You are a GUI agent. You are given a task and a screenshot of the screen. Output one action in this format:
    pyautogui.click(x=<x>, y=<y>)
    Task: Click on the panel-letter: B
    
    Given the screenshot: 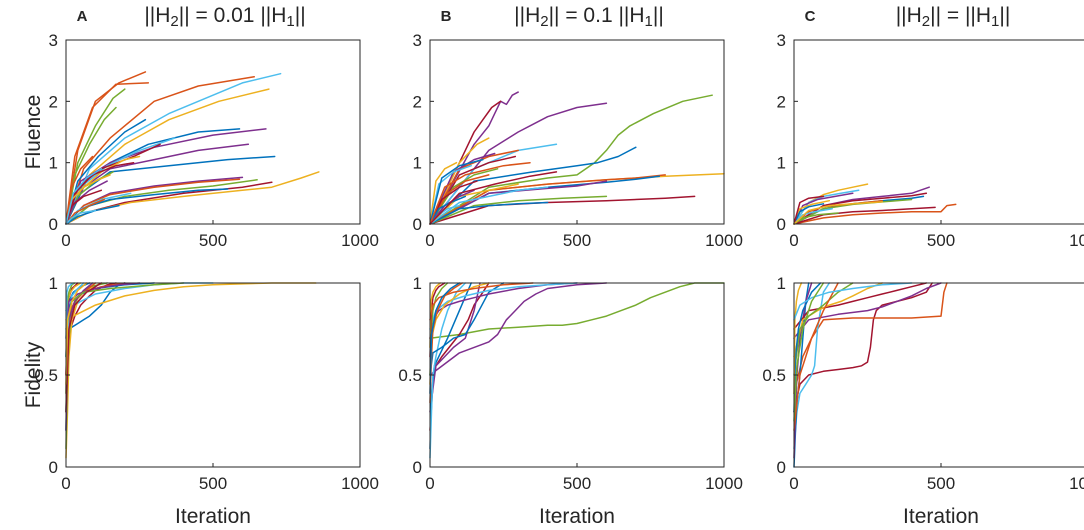 What is the action you would take?
    pyautogui.click(x=446, y=16)
    